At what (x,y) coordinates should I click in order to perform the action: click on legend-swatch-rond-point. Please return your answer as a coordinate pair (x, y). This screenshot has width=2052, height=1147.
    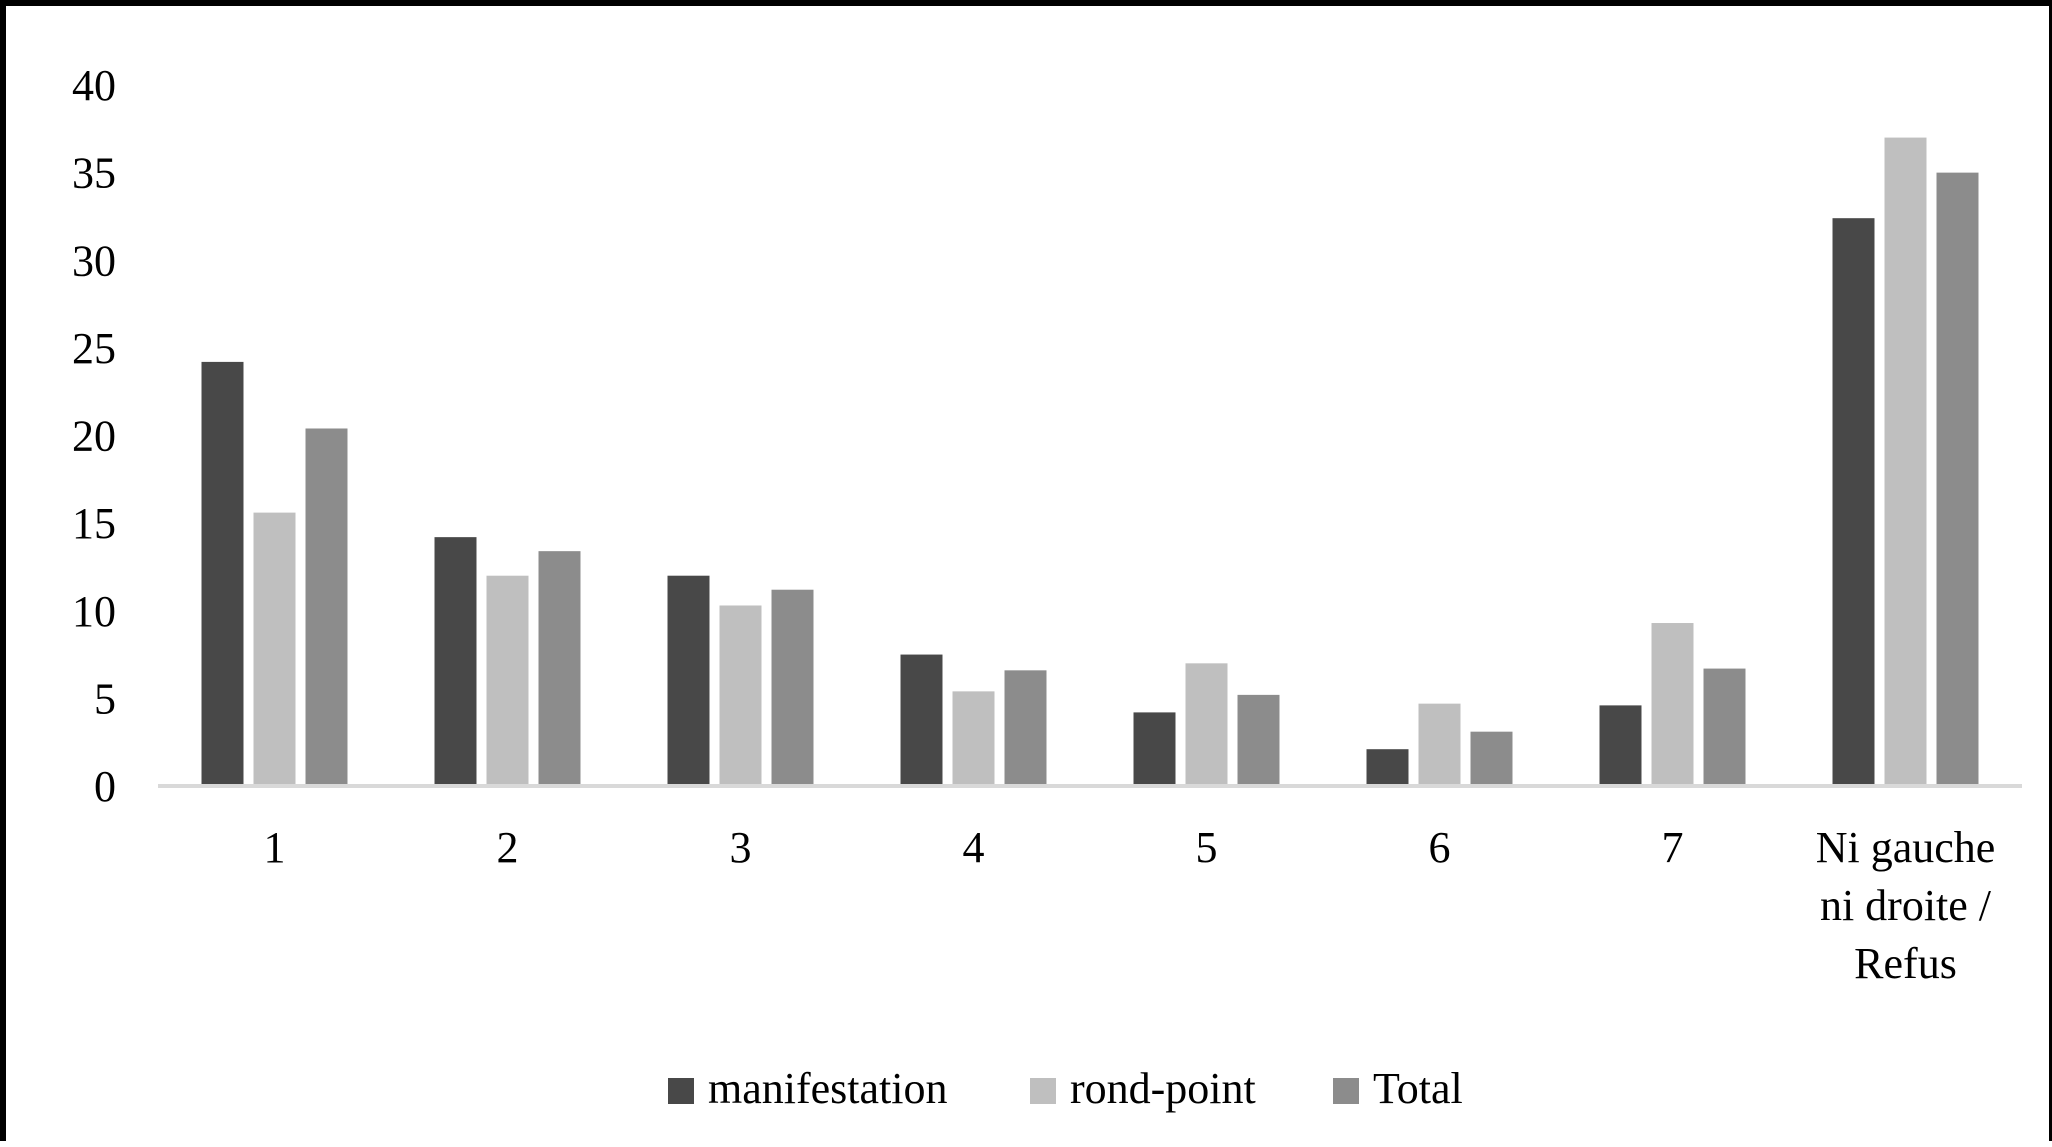
    Looking at the image, I should click on (1043, 1091).